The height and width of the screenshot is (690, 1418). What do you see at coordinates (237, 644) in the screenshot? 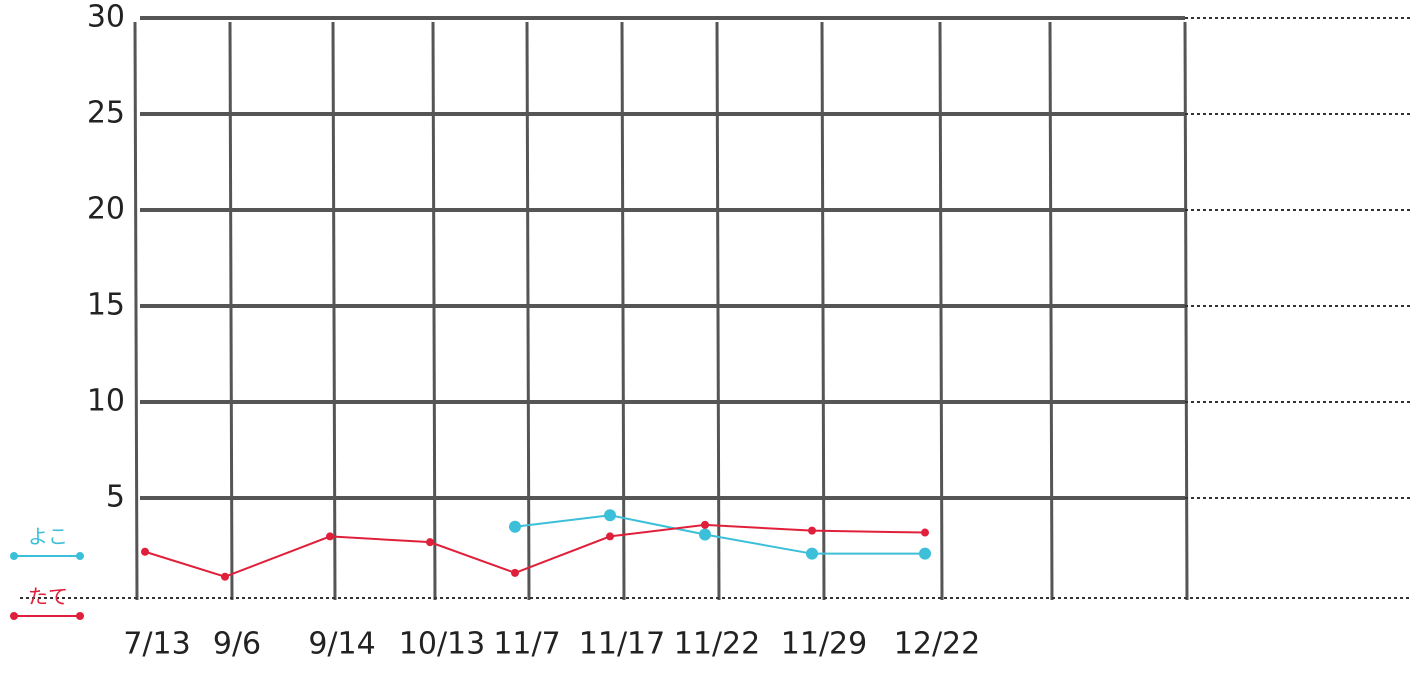
I see `x-tick-label: 9/6` at bounding box center [237, 644].